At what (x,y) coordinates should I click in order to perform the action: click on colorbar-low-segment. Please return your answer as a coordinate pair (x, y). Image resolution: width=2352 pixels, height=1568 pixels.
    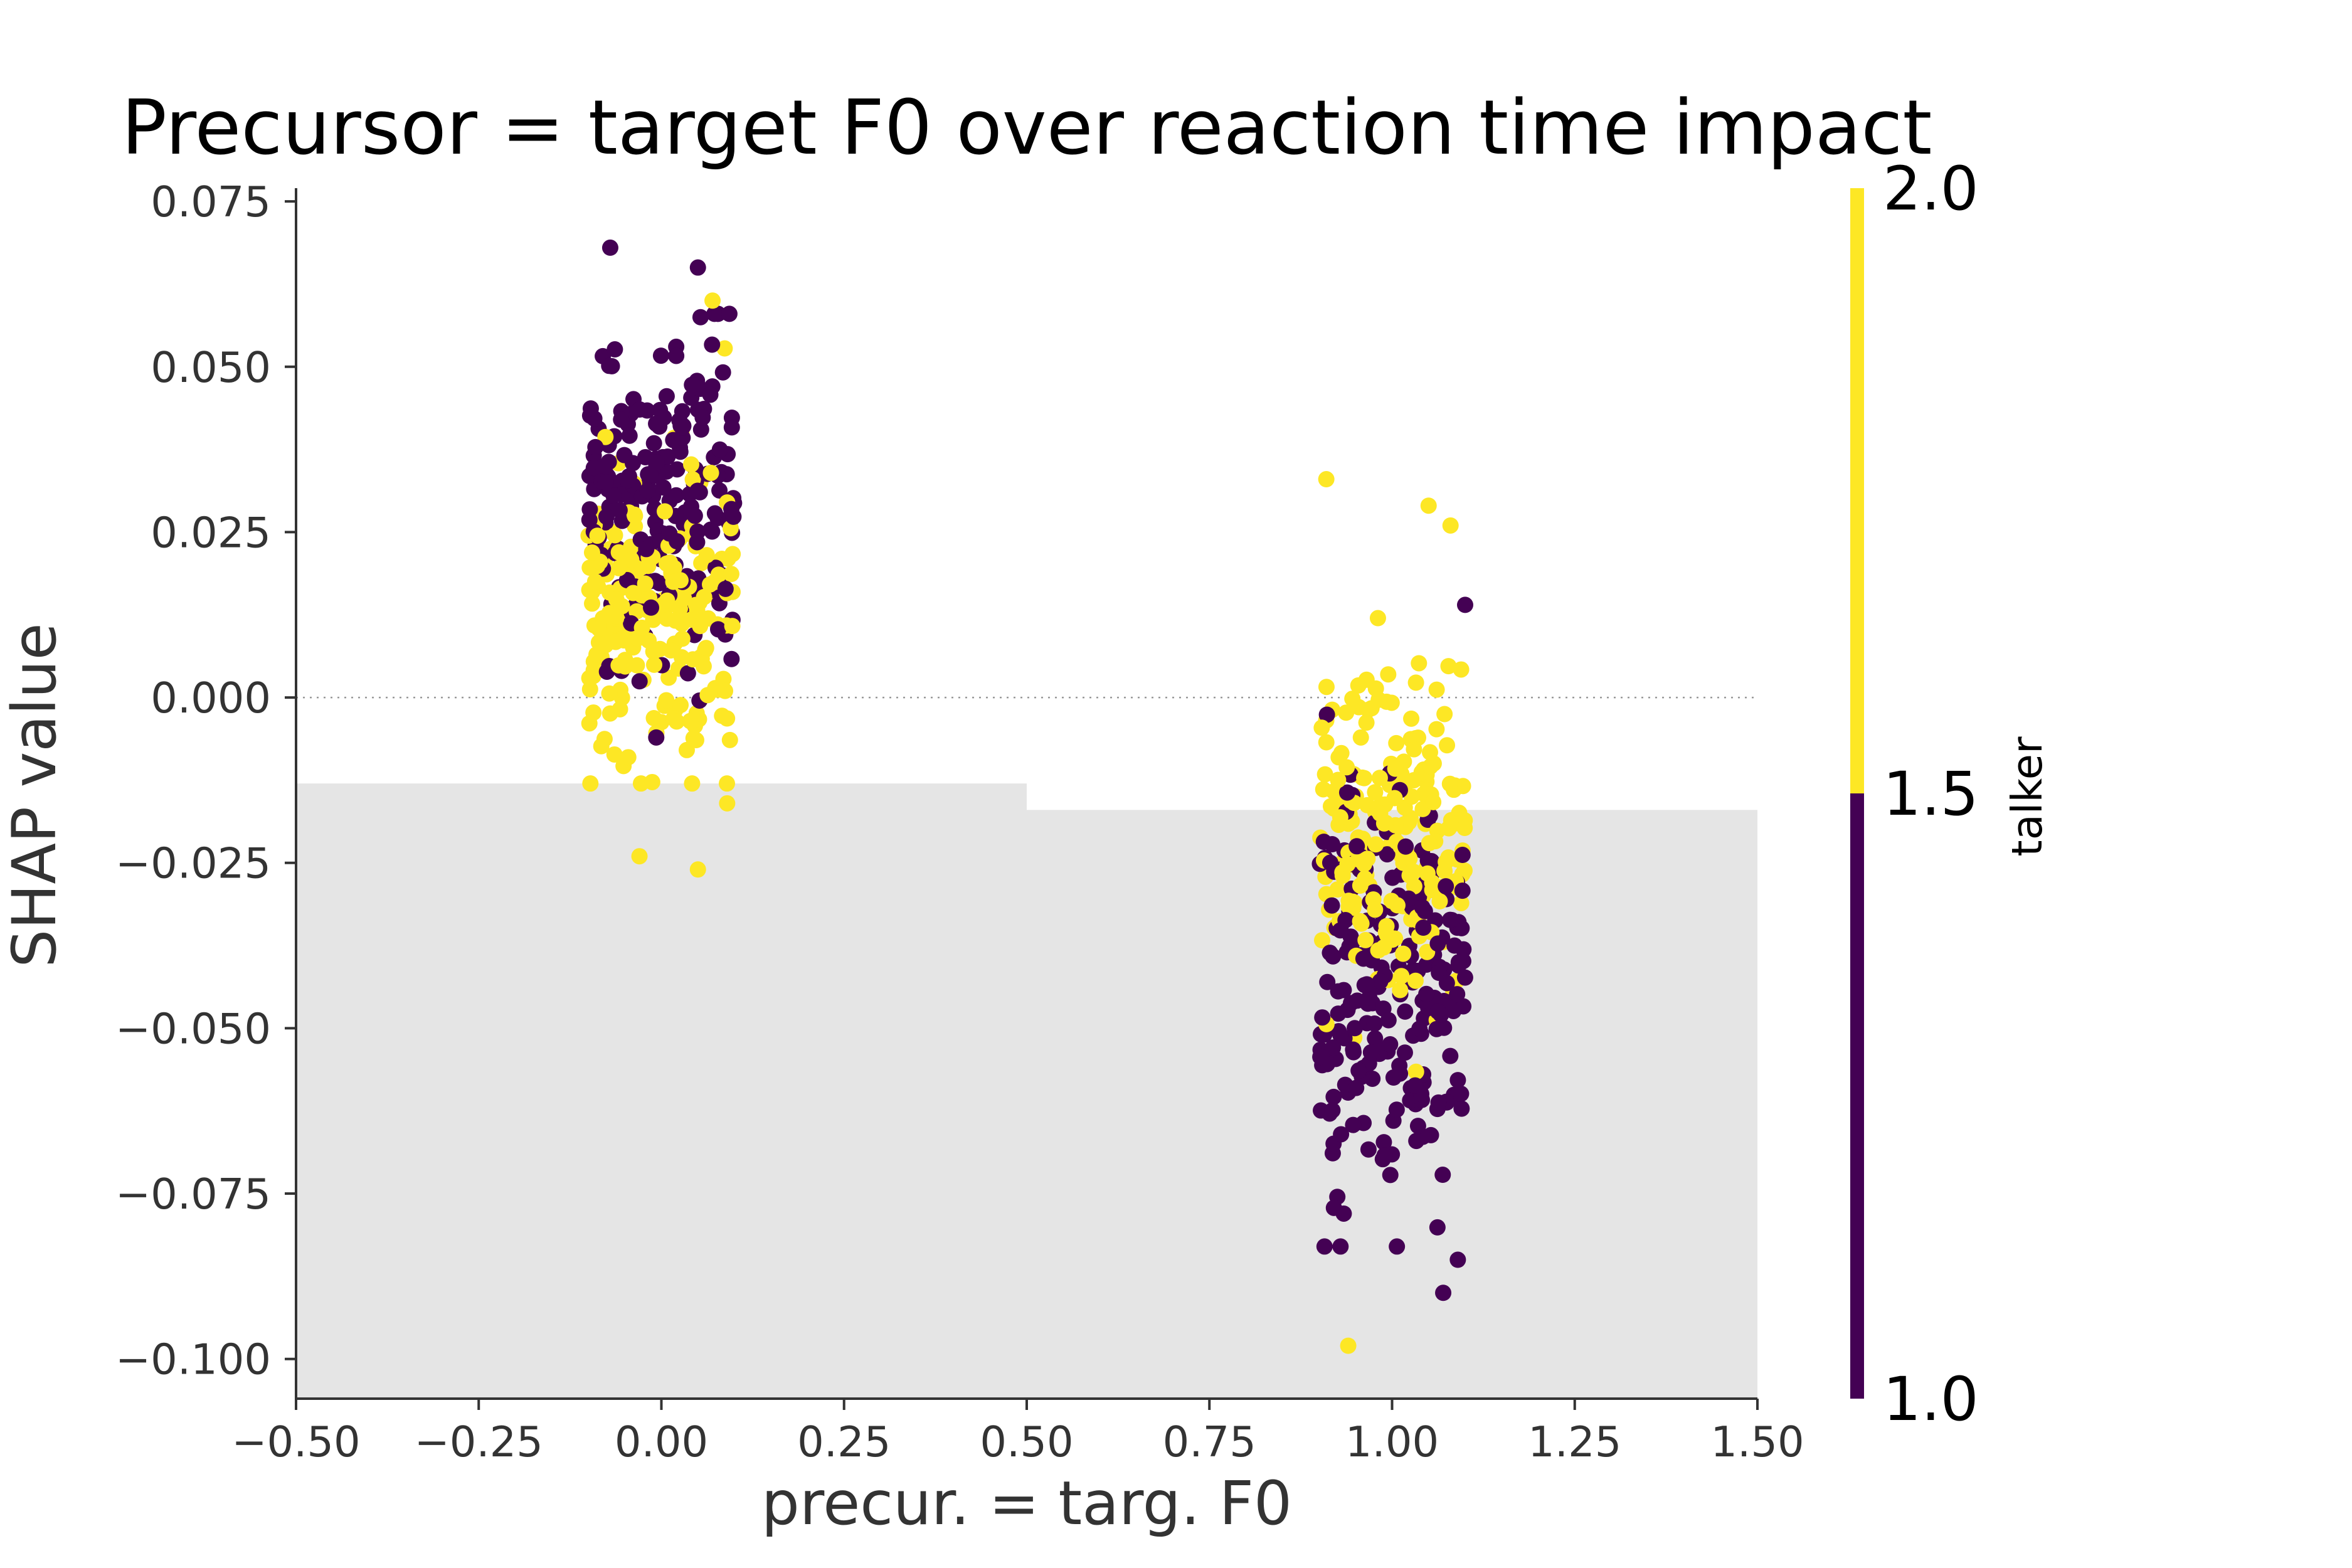
    Looking at the image, I should click on (1857, 1096).